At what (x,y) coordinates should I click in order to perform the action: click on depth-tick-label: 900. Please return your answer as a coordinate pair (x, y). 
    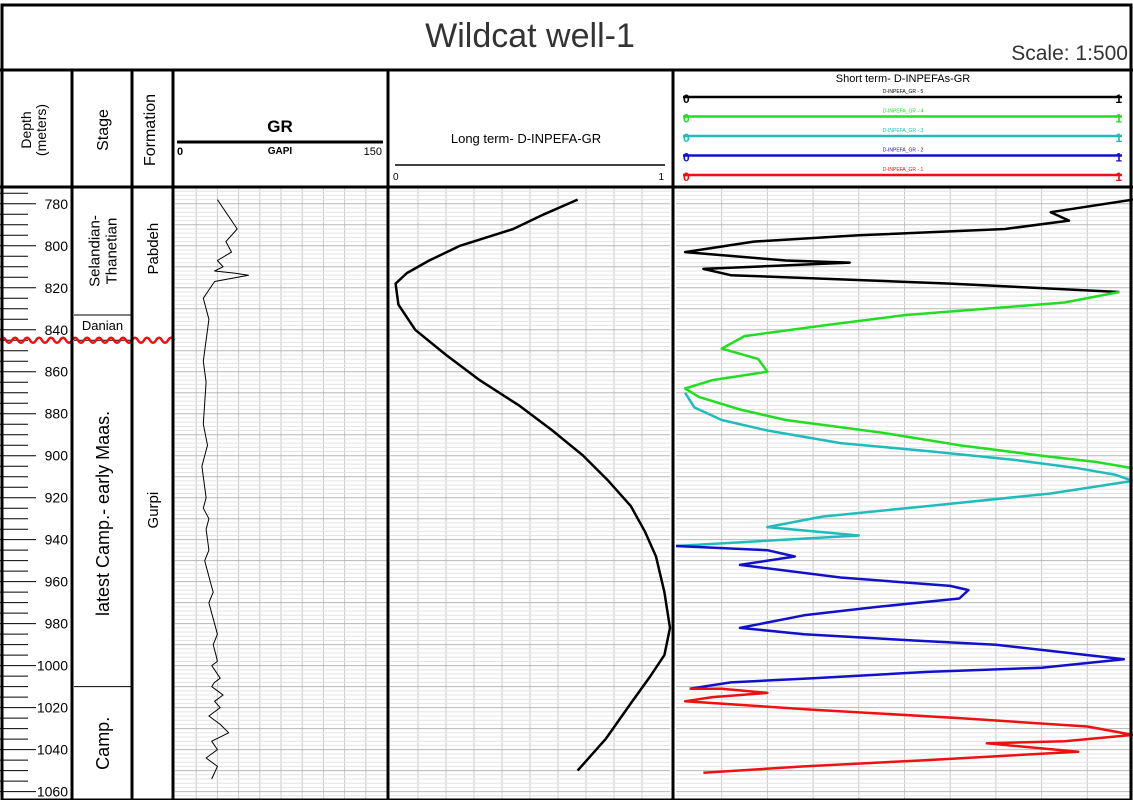
    Looking at the image, I should click on (57, 456).